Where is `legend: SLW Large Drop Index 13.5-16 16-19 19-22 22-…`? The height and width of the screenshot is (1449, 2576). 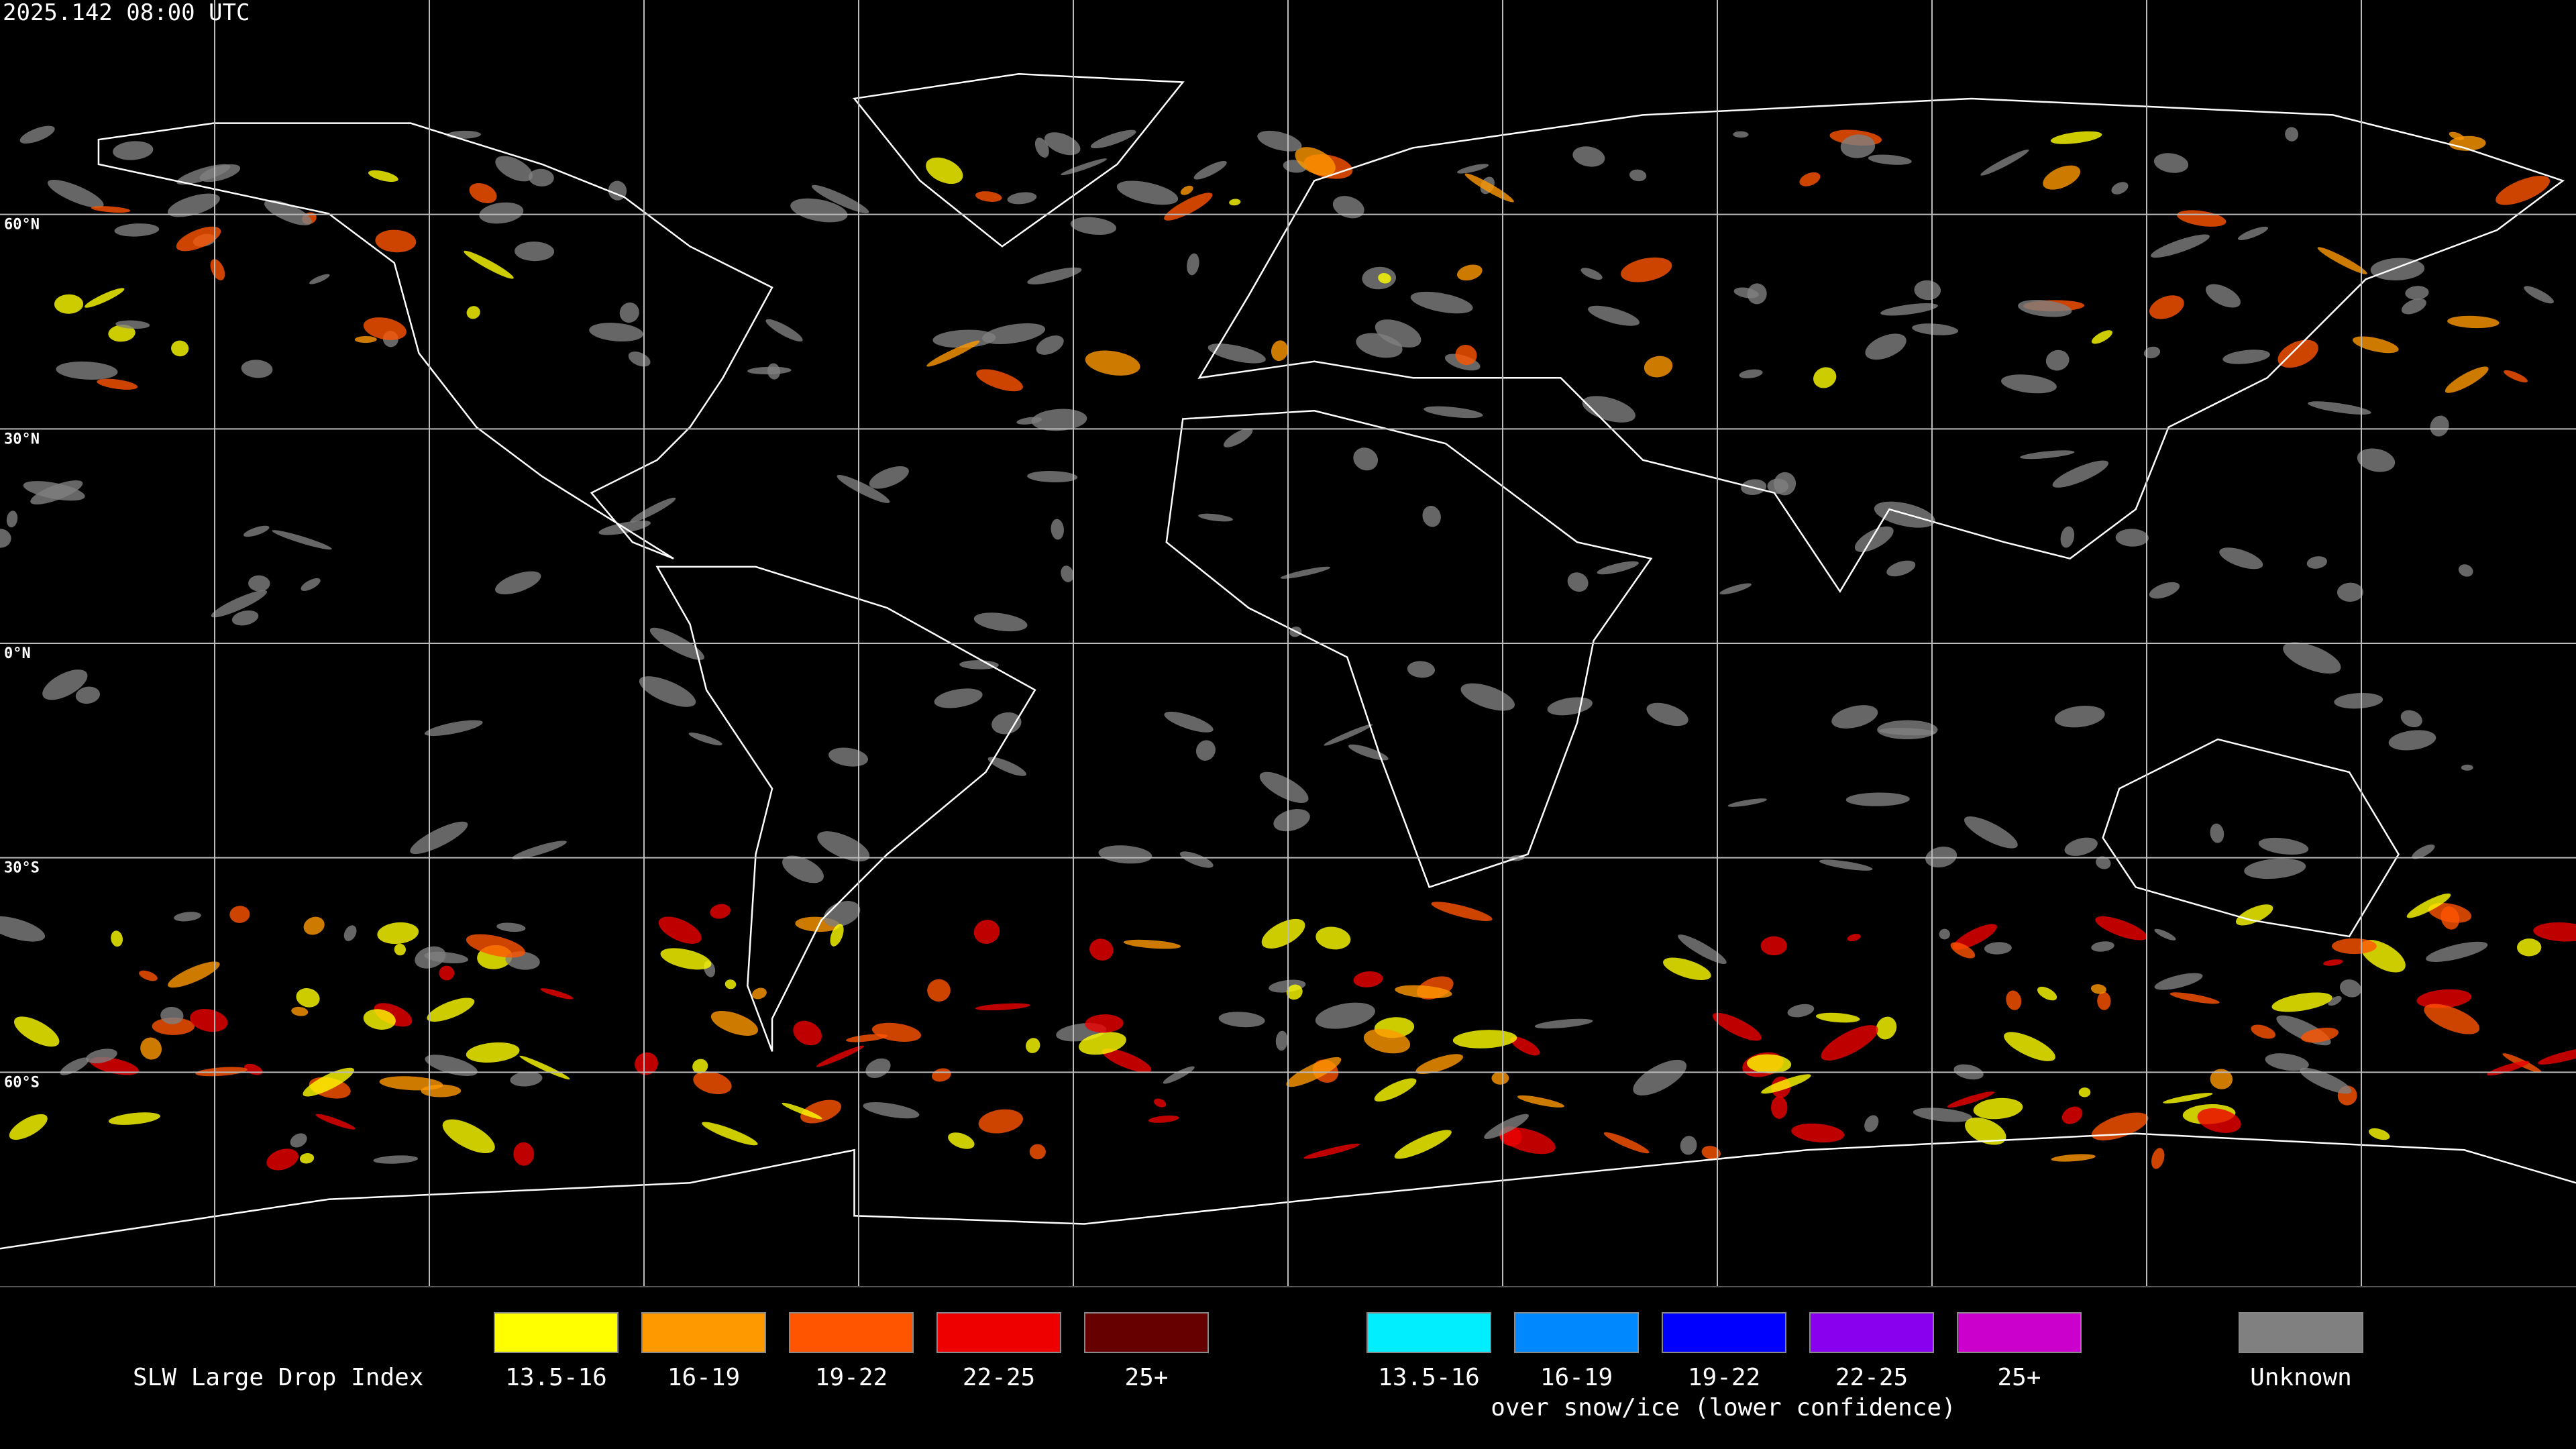 legend: SLW Large Drop Index 13.5-16 16-19 19-22 22-… is located at coordinates (1248, 1366).